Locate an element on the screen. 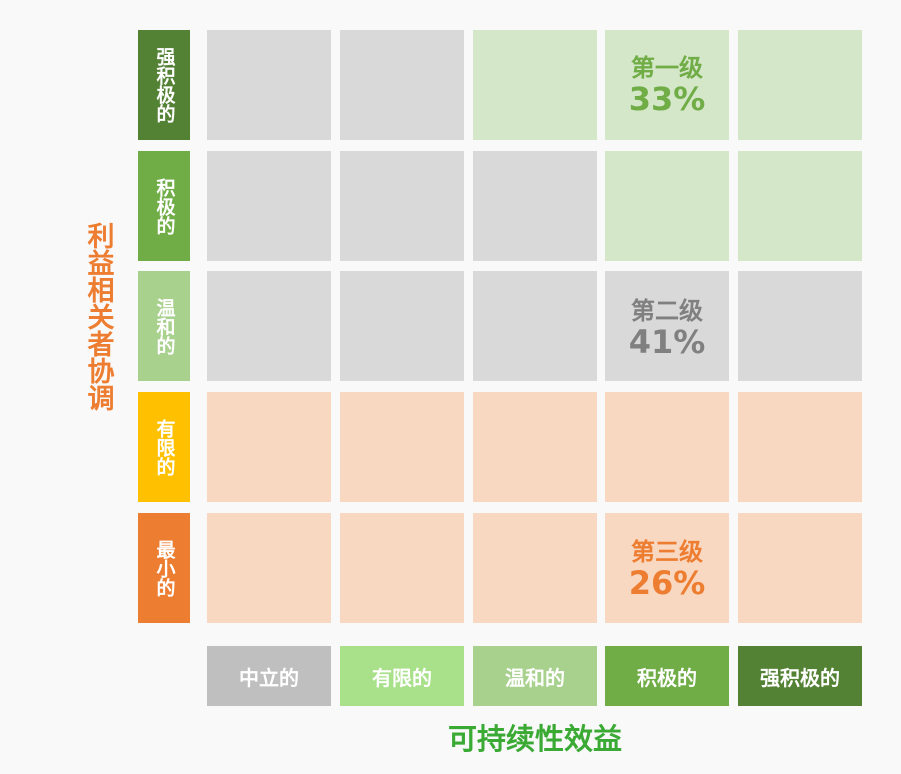 The height and width of the screenshot is (774, 901). tier-3-percent: 26% is located at coordinates (667, 583).